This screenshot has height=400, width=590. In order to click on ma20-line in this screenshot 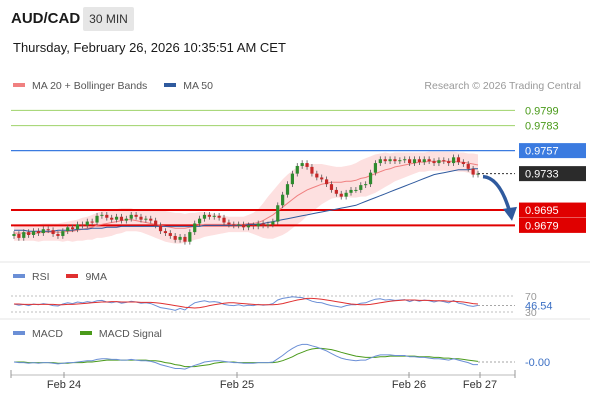, I will do `click(246, 197)`.